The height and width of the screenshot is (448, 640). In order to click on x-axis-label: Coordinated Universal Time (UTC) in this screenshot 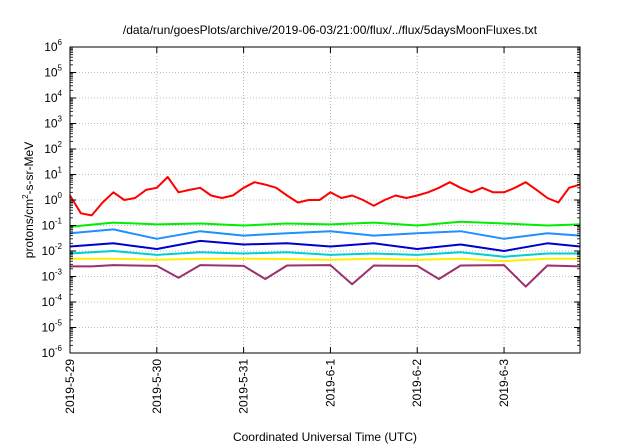, I will do `click(325, 437)`.